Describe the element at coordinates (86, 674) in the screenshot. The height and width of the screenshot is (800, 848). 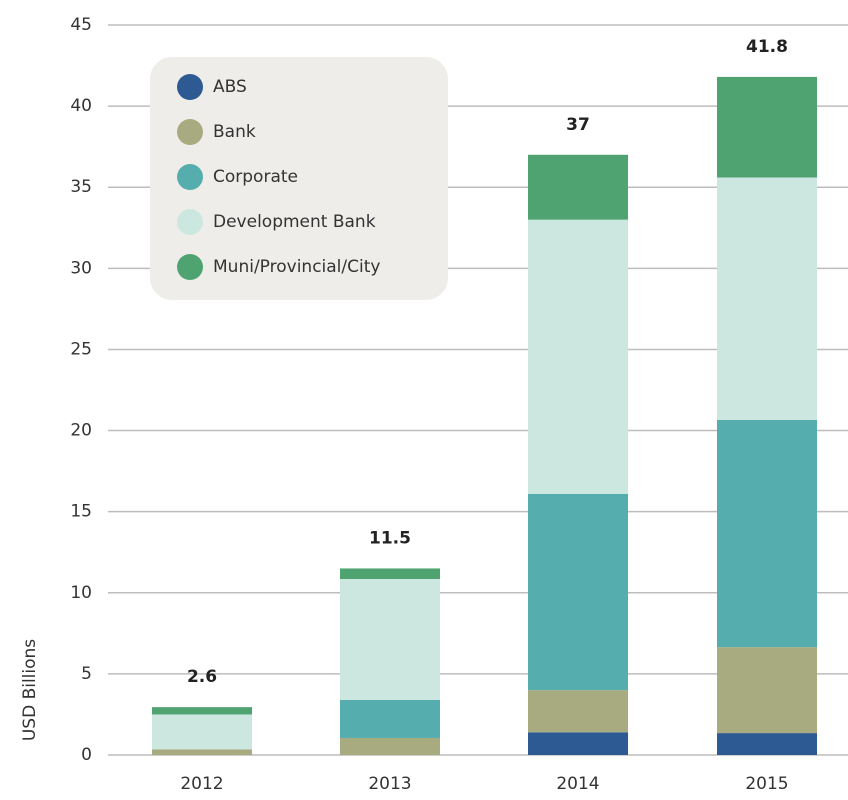
I see `y-tick-label: 5` at that location.